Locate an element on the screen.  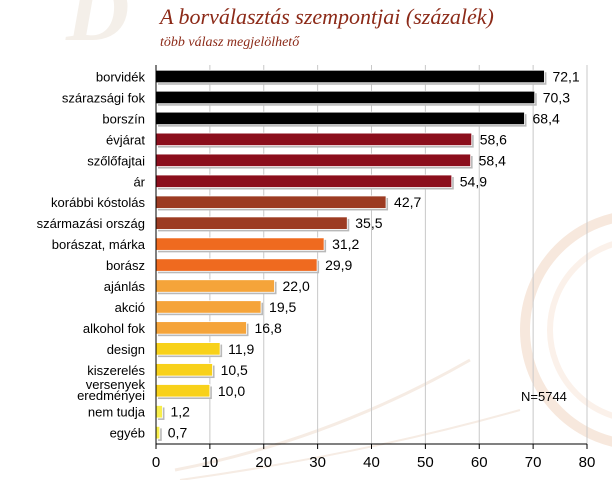
value-label: 70,3 is located at coordinates (556, 97).